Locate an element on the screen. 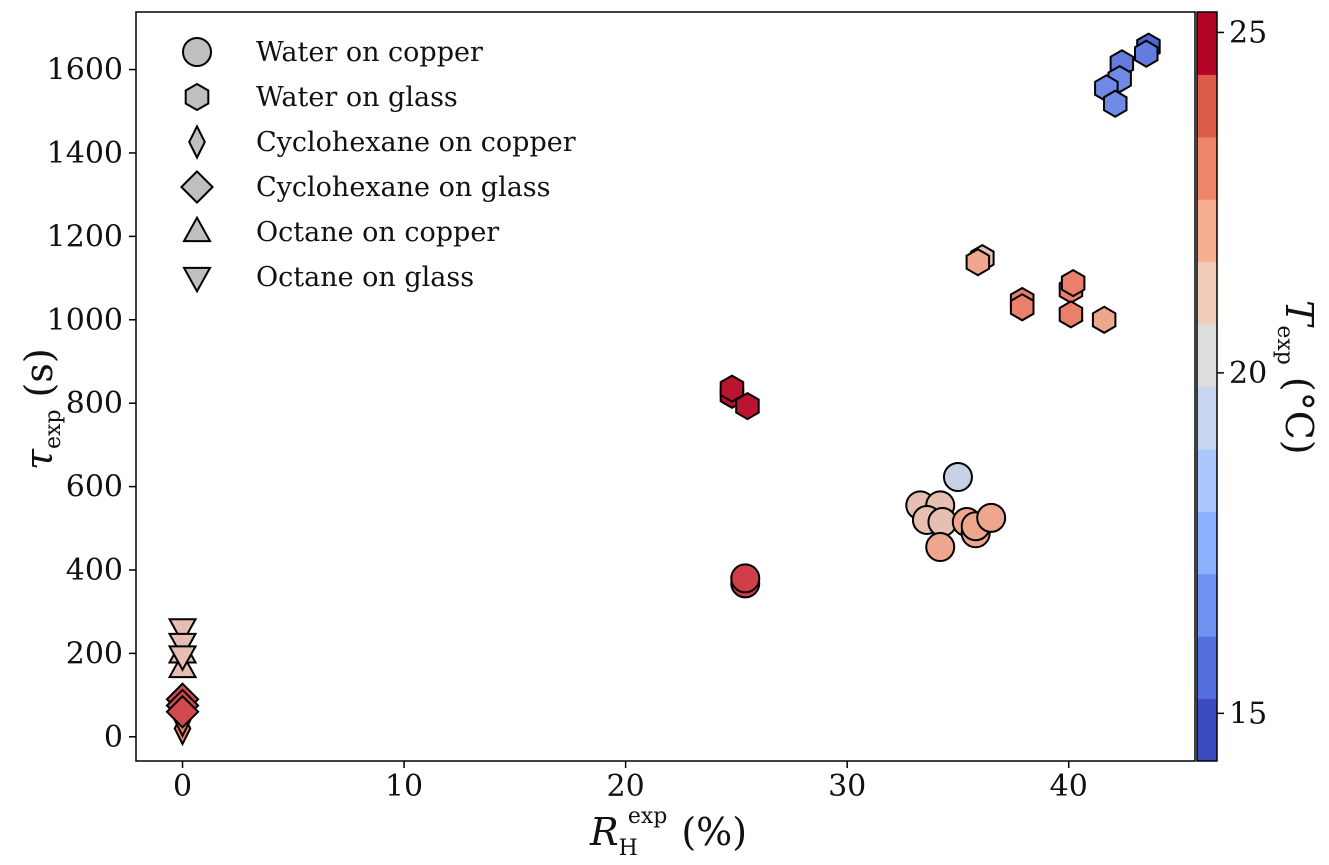  x-tick-label: 40 is located at coordinates (1069, 786).